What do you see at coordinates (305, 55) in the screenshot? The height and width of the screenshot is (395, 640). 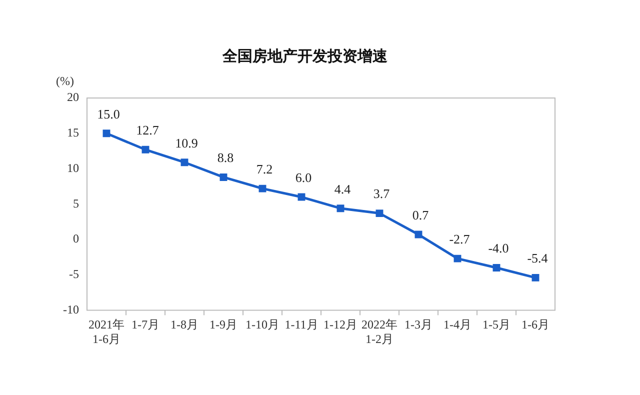 I see `chart-title: 全国房地产开发投资增速` at bounding box center [305, 55].